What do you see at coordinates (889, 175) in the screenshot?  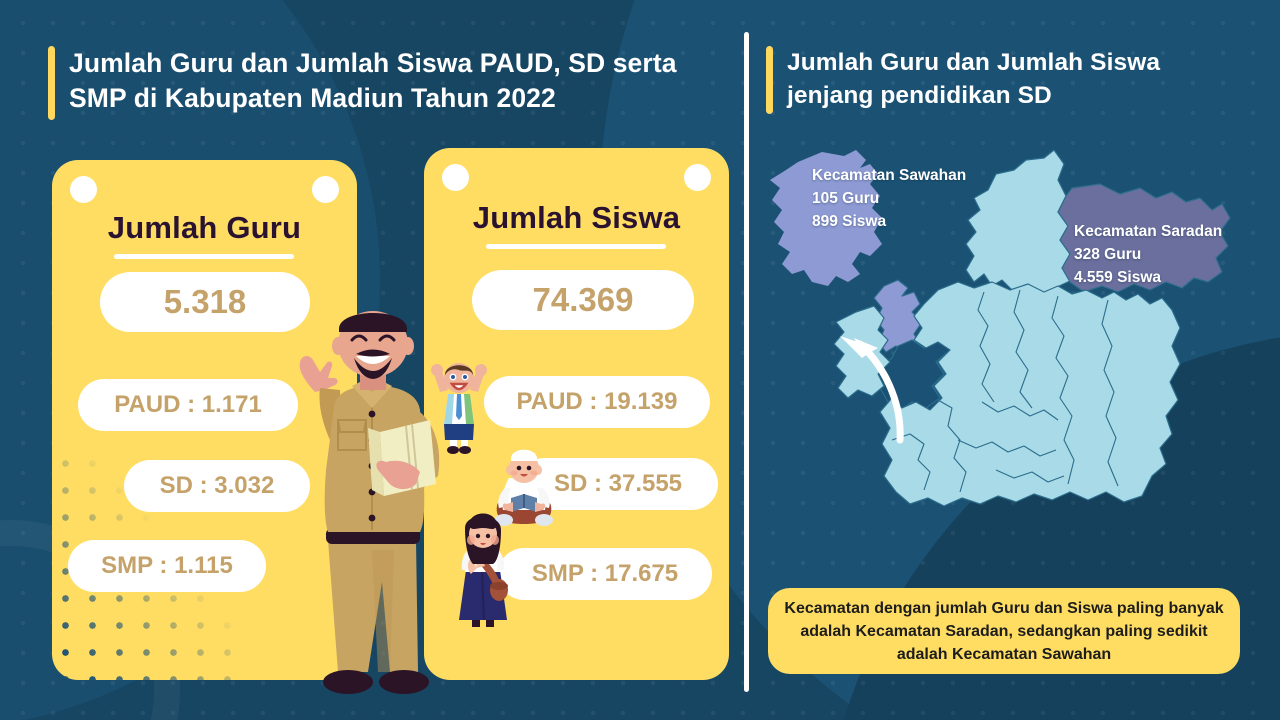 I see `map-label-sawahan-name: Kecamatan Sawahan` at bounding box center [889, 175].